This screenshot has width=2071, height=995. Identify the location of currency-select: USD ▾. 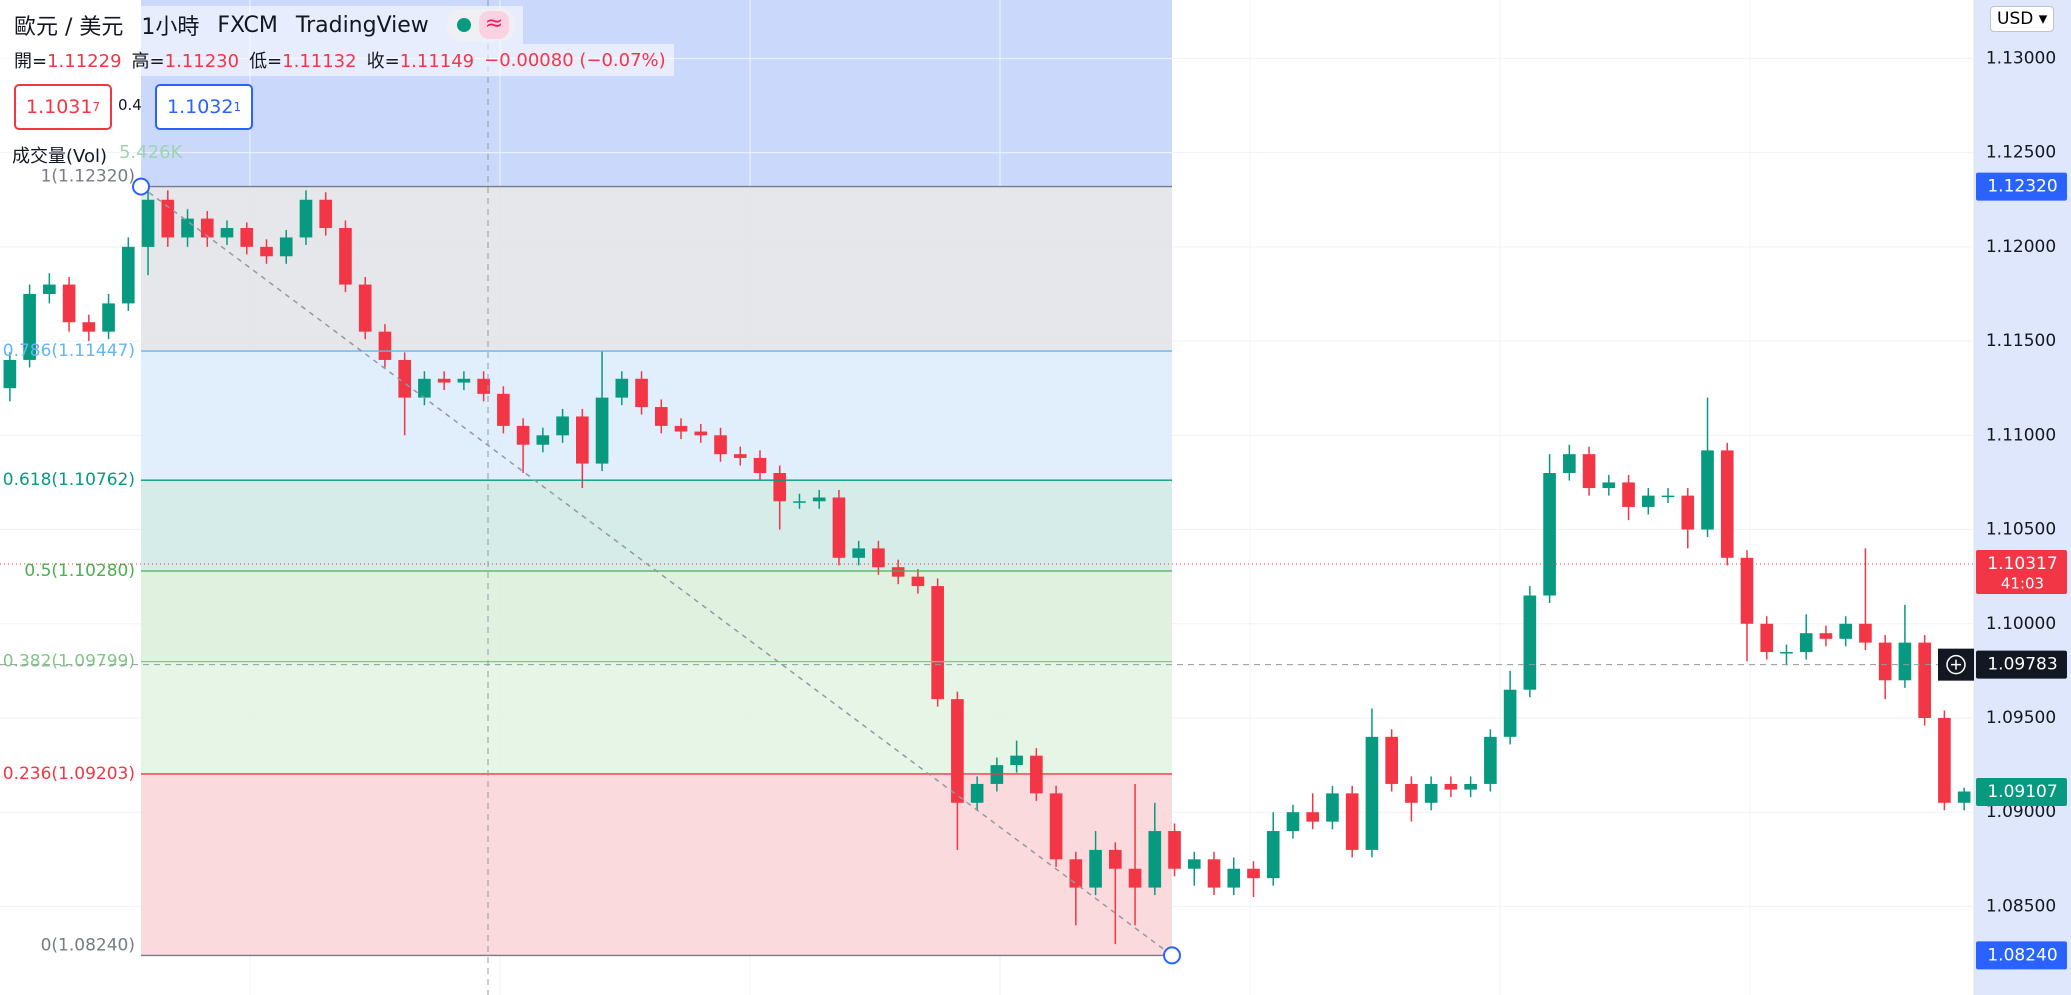
(2022, 19).